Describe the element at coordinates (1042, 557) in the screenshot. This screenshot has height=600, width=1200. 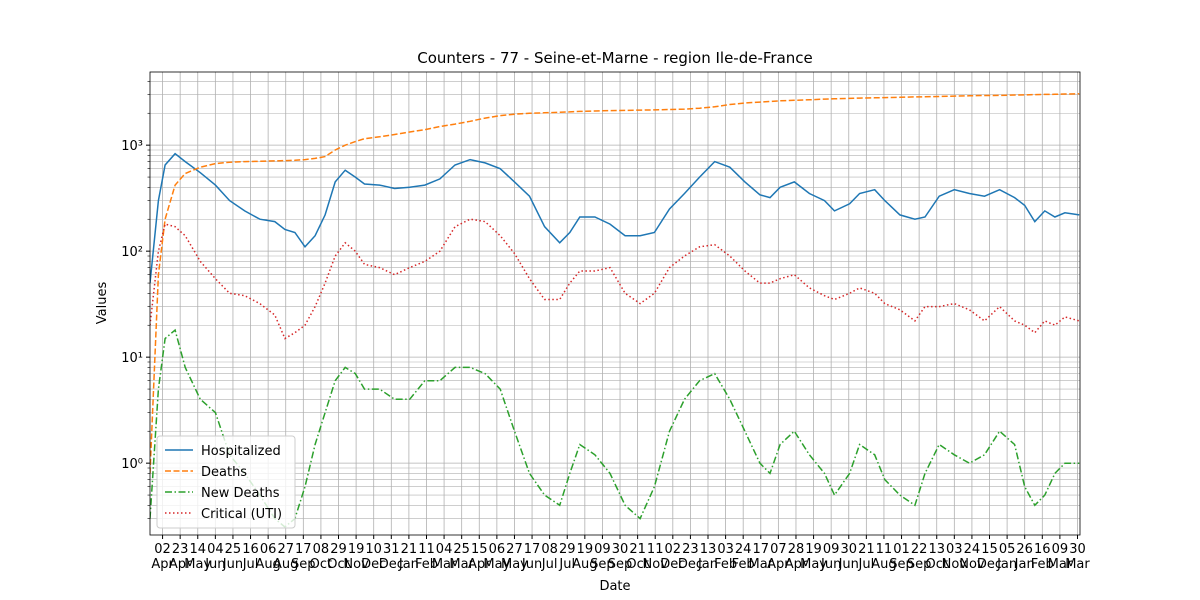
I see `x-tick-label: 16 Feb` at that location.